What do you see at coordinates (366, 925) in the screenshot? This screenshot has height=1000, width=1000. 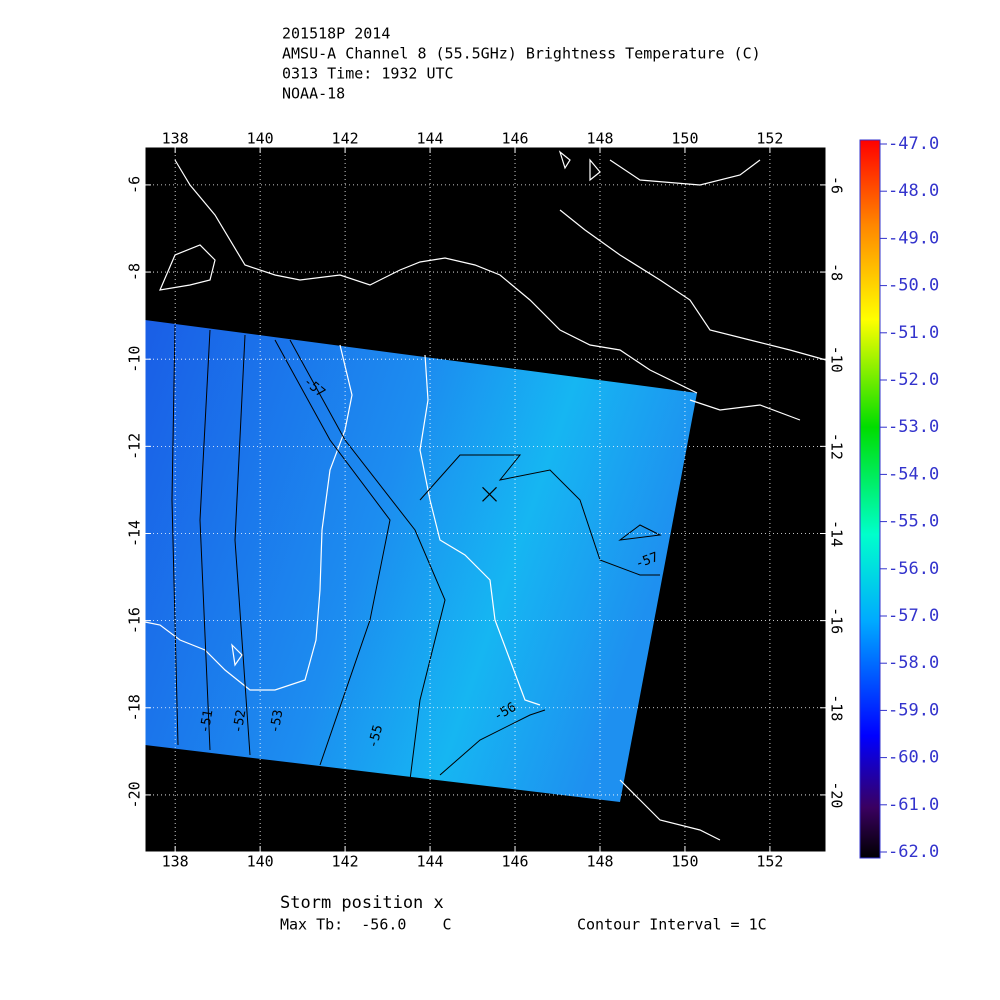 I see `max-tb: Max Tb: -56.0 C` at bounding box center [366, 925].